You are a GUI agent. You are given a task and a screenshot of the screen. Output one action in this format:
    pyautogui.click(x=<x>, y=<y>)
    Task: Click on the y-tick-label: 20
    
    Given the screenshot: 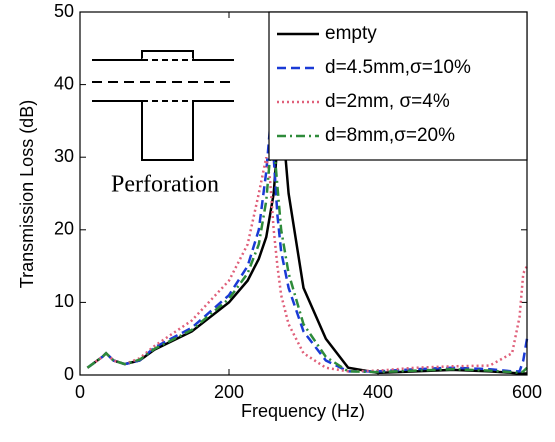 What is the action you would take?
    pyautogui.click(x=64, y=229)
    